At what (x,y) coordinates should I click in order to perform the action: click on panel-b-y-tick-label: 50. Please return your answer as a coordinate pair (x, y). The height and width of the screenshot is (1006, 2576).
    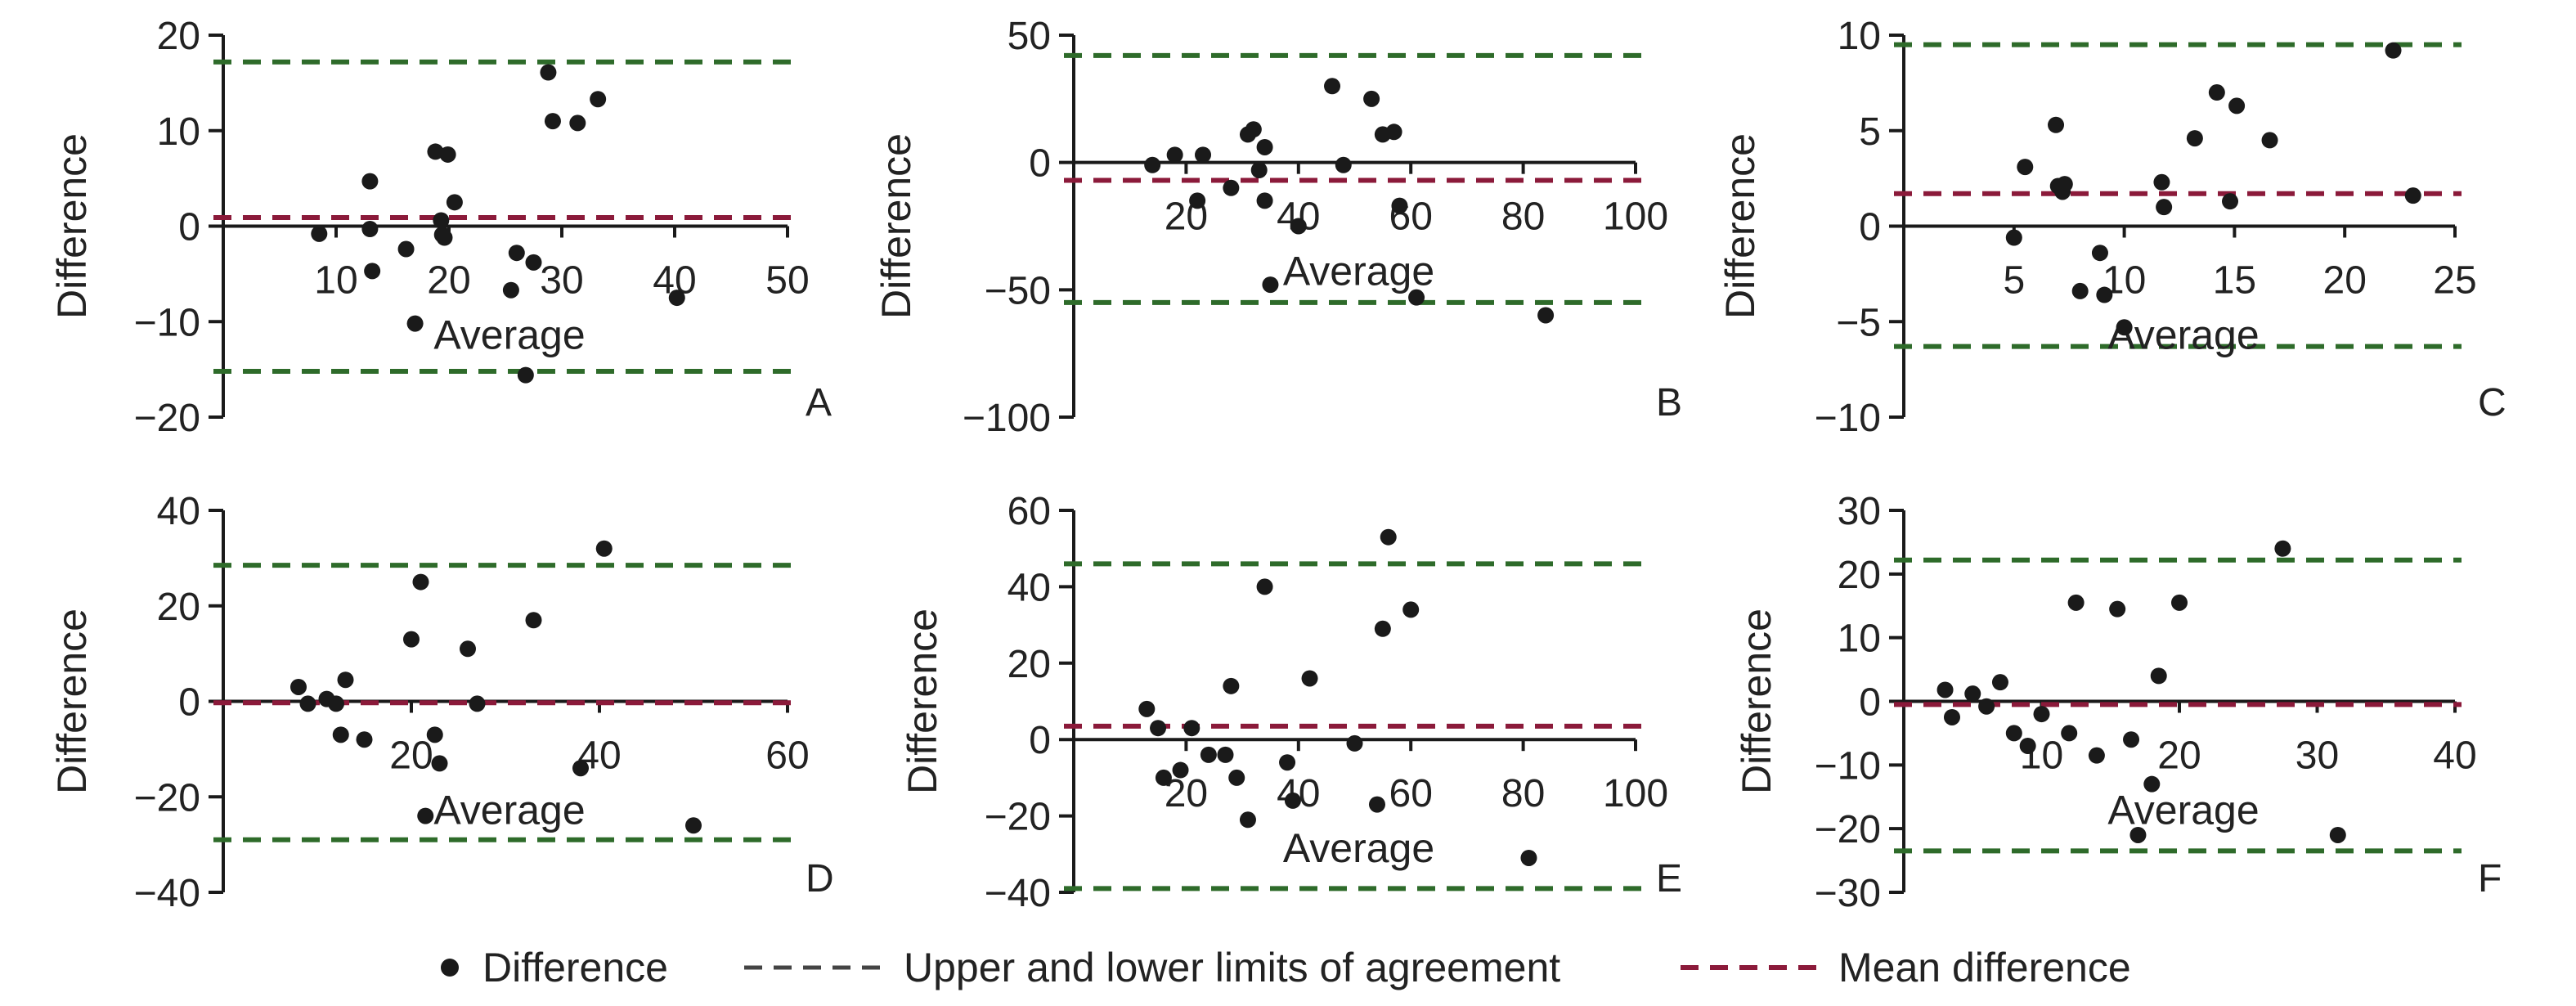
    Looking at the image, I should click on (1029, 36).